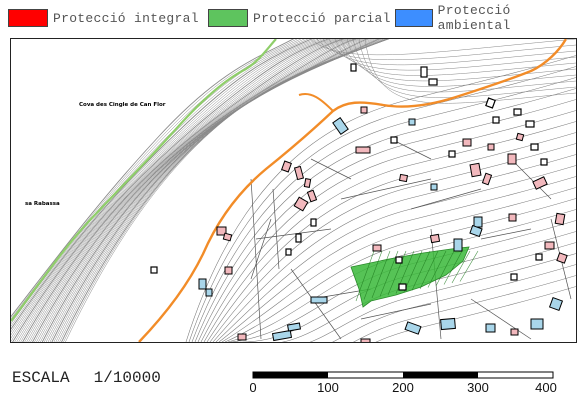 The width and height of the screenshot is (582, 403). Describe the element at coordinates (299, 18) in the screenshot. I see `legend-item-parcial: Protecció parcial` at that location.